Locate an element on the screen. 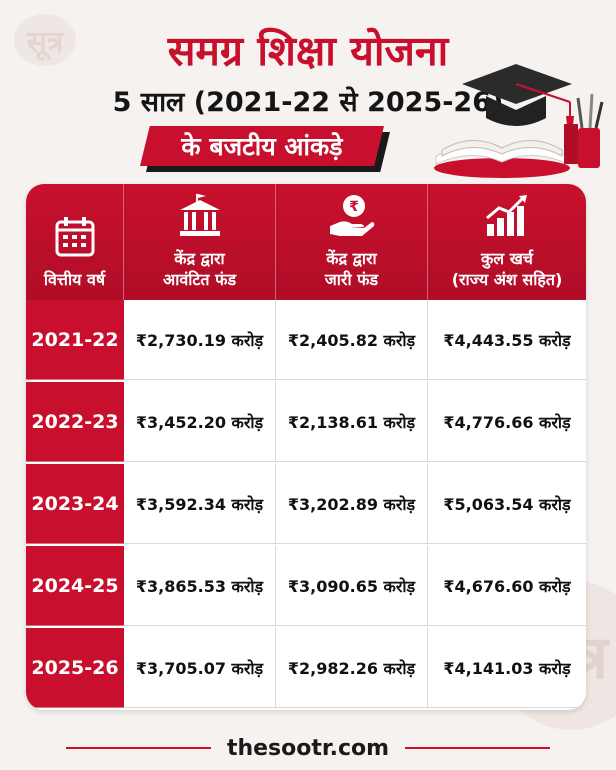 This screenshot has height=770, width=616. value-cell-released: ₹2,405.82 करोड़ is located at coordinates (352, 340).